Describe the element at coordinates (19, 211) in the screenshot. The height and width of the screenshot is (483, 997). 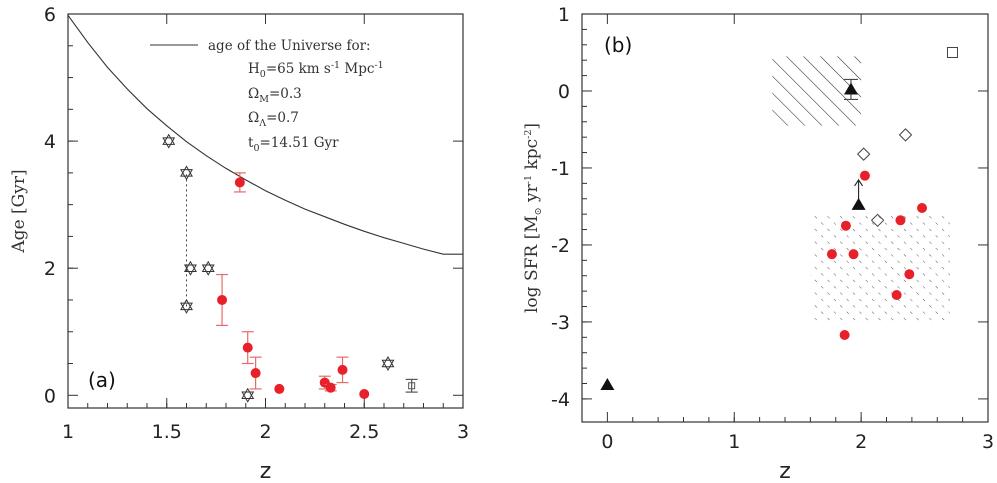
I see `y-axis-label-a: Age [Gyr]` at that location.